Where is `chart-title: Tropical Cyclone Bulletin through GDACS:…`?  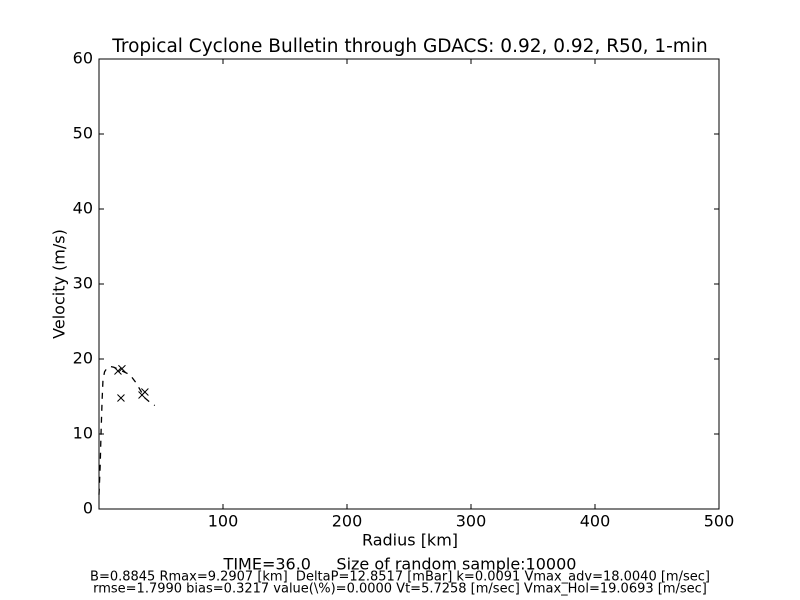
chart-title: Tropical Cyclone Bulletin through GDACS:… is located at coordinates (409, 46).